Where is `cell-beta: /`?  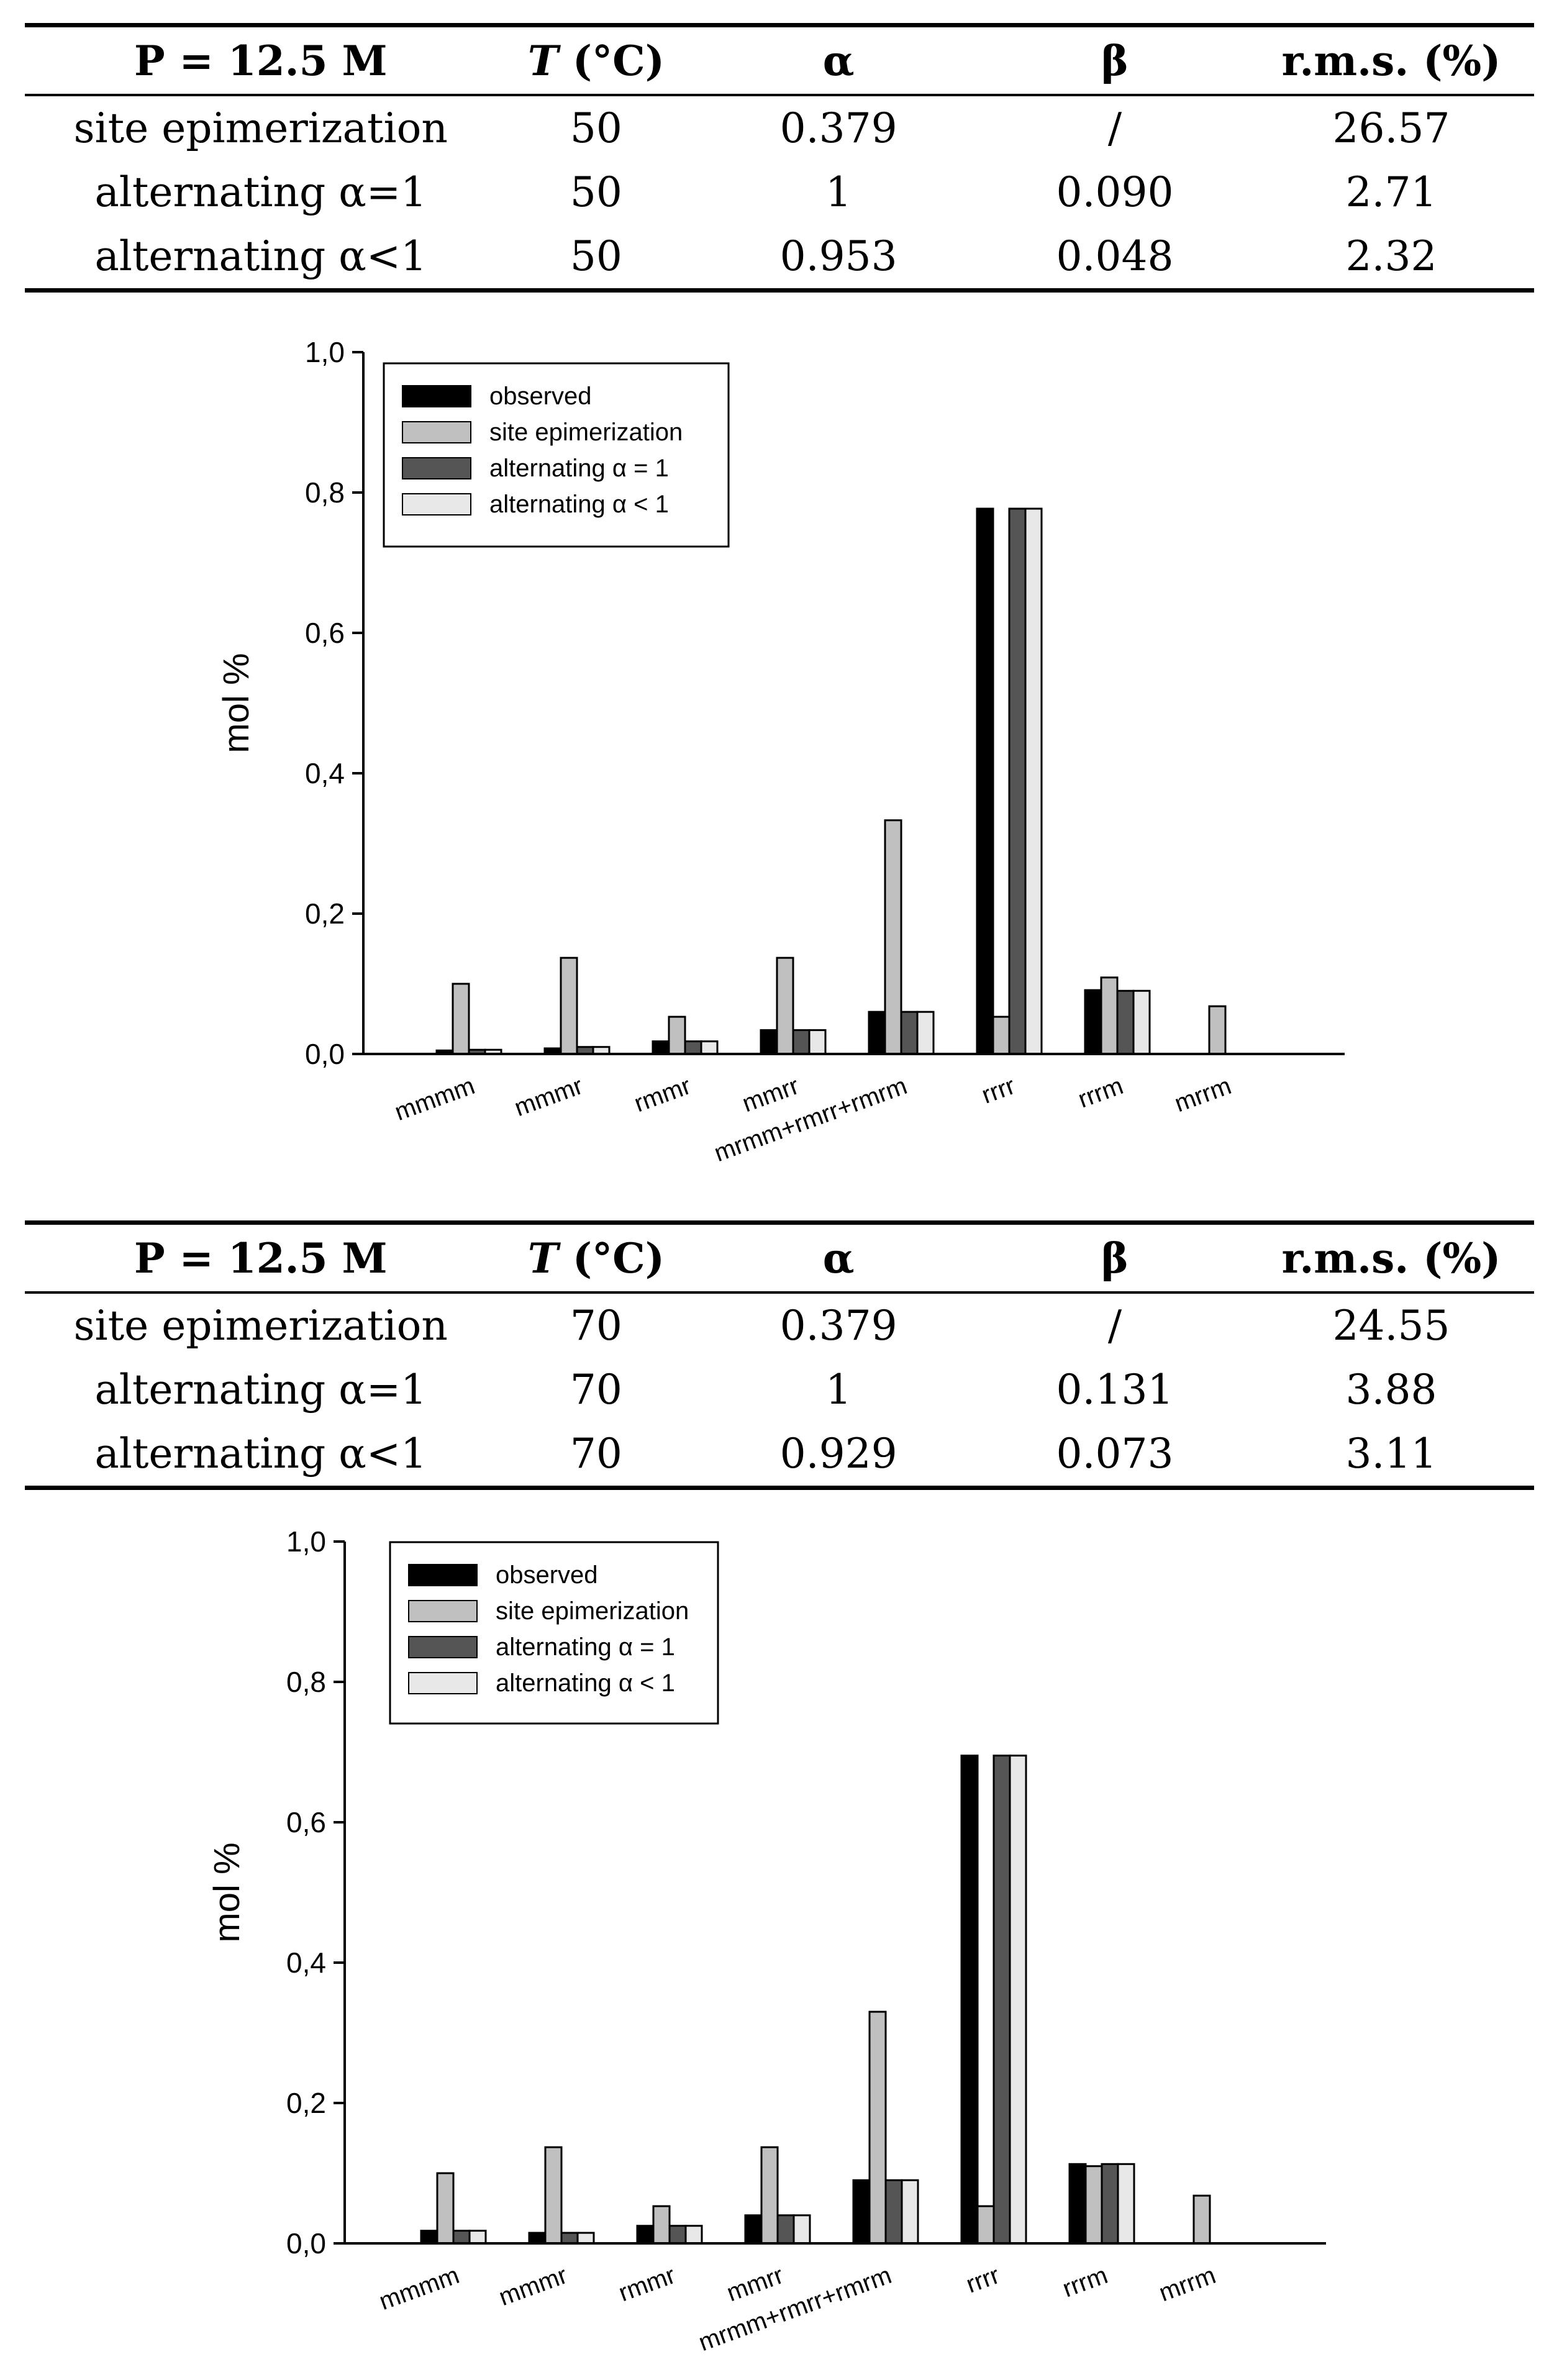
cell-beta: / is located at coordinates (1114, 128).